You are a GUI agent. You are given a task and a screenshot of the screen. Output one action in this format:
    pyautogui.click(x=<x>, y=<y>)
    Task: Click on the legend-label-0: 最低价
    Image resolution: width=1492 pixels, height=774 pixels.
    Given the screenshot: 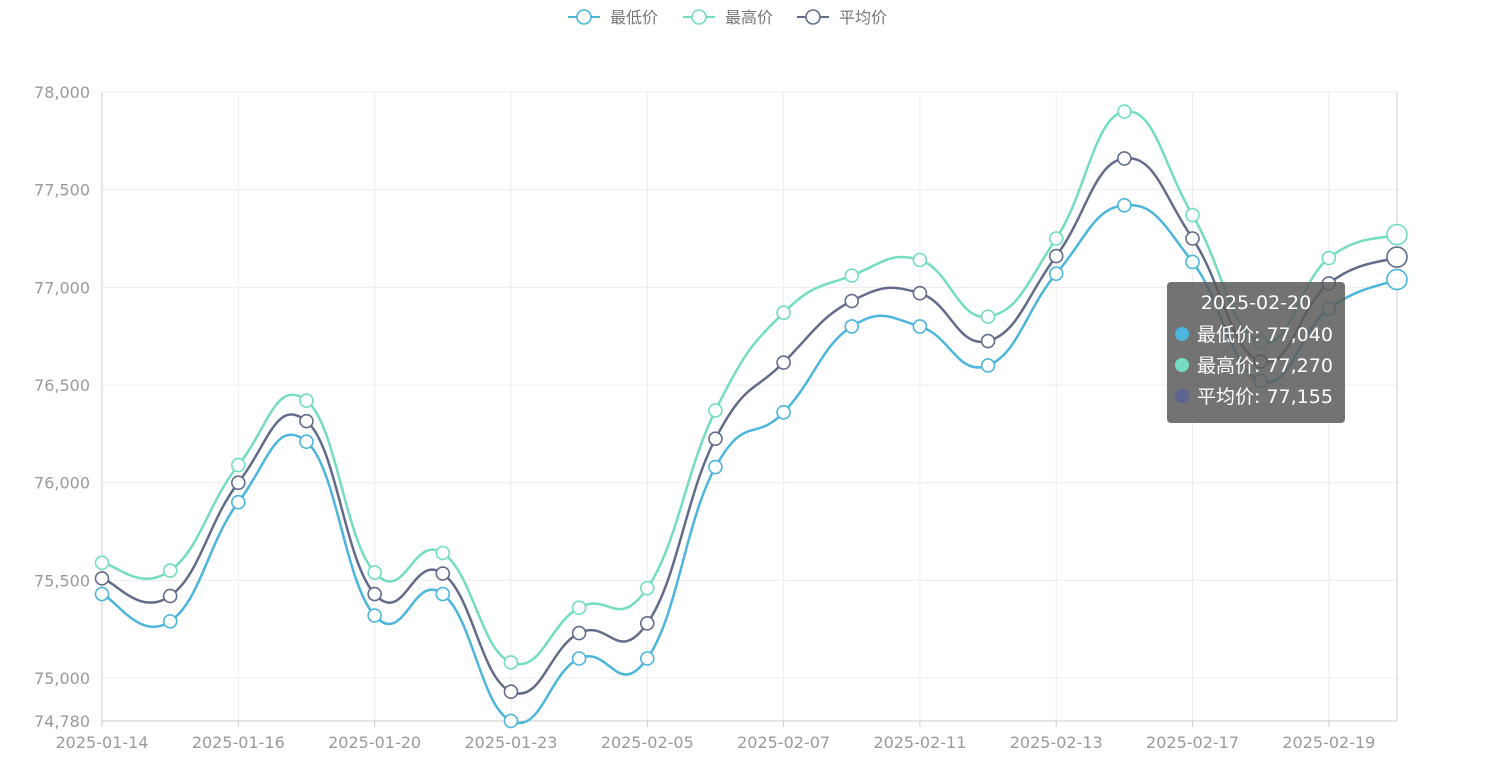 What is the action you would take?
    pyautogui.click(x=634, y=17)
    